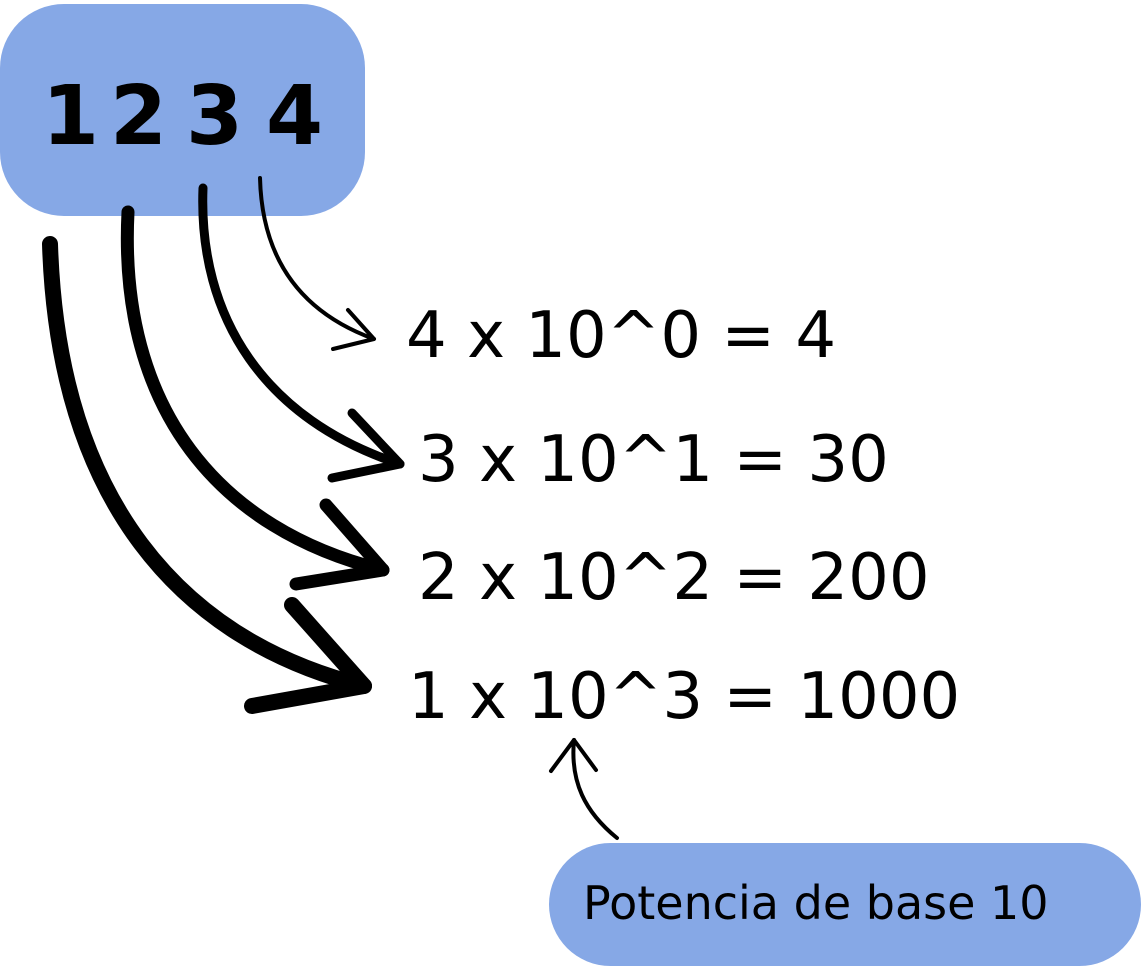 Image resolution: width=1147 pixels, height=974 pixels. I want to click on arrow-tens, so click(301, 333).